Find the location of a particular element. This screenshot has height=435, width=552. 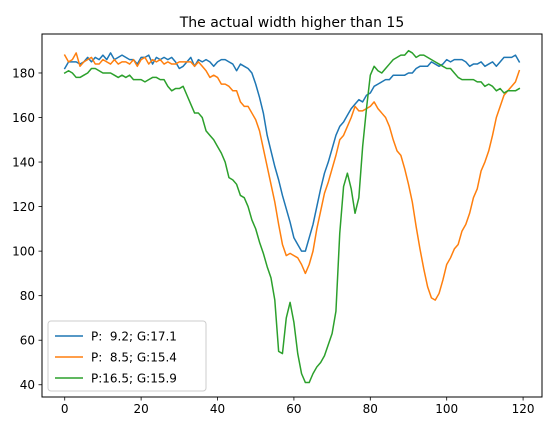

x-axis: 0 20 40 60 80 100 120 is located at coordinates (298, 406).